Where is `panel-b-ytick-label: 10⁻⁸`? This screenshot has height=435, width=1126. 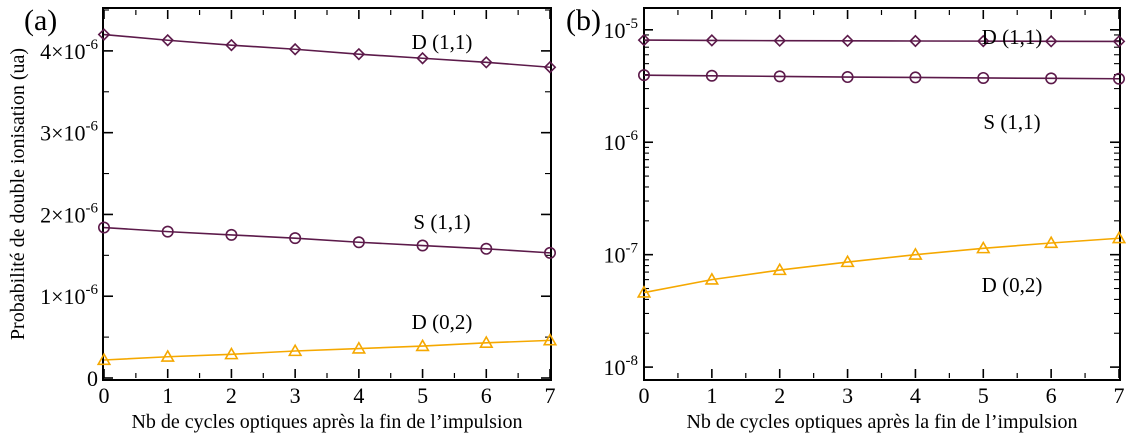
panel-b-ytick-label: 10⁻⁸ is located at coordinates (621, 366).